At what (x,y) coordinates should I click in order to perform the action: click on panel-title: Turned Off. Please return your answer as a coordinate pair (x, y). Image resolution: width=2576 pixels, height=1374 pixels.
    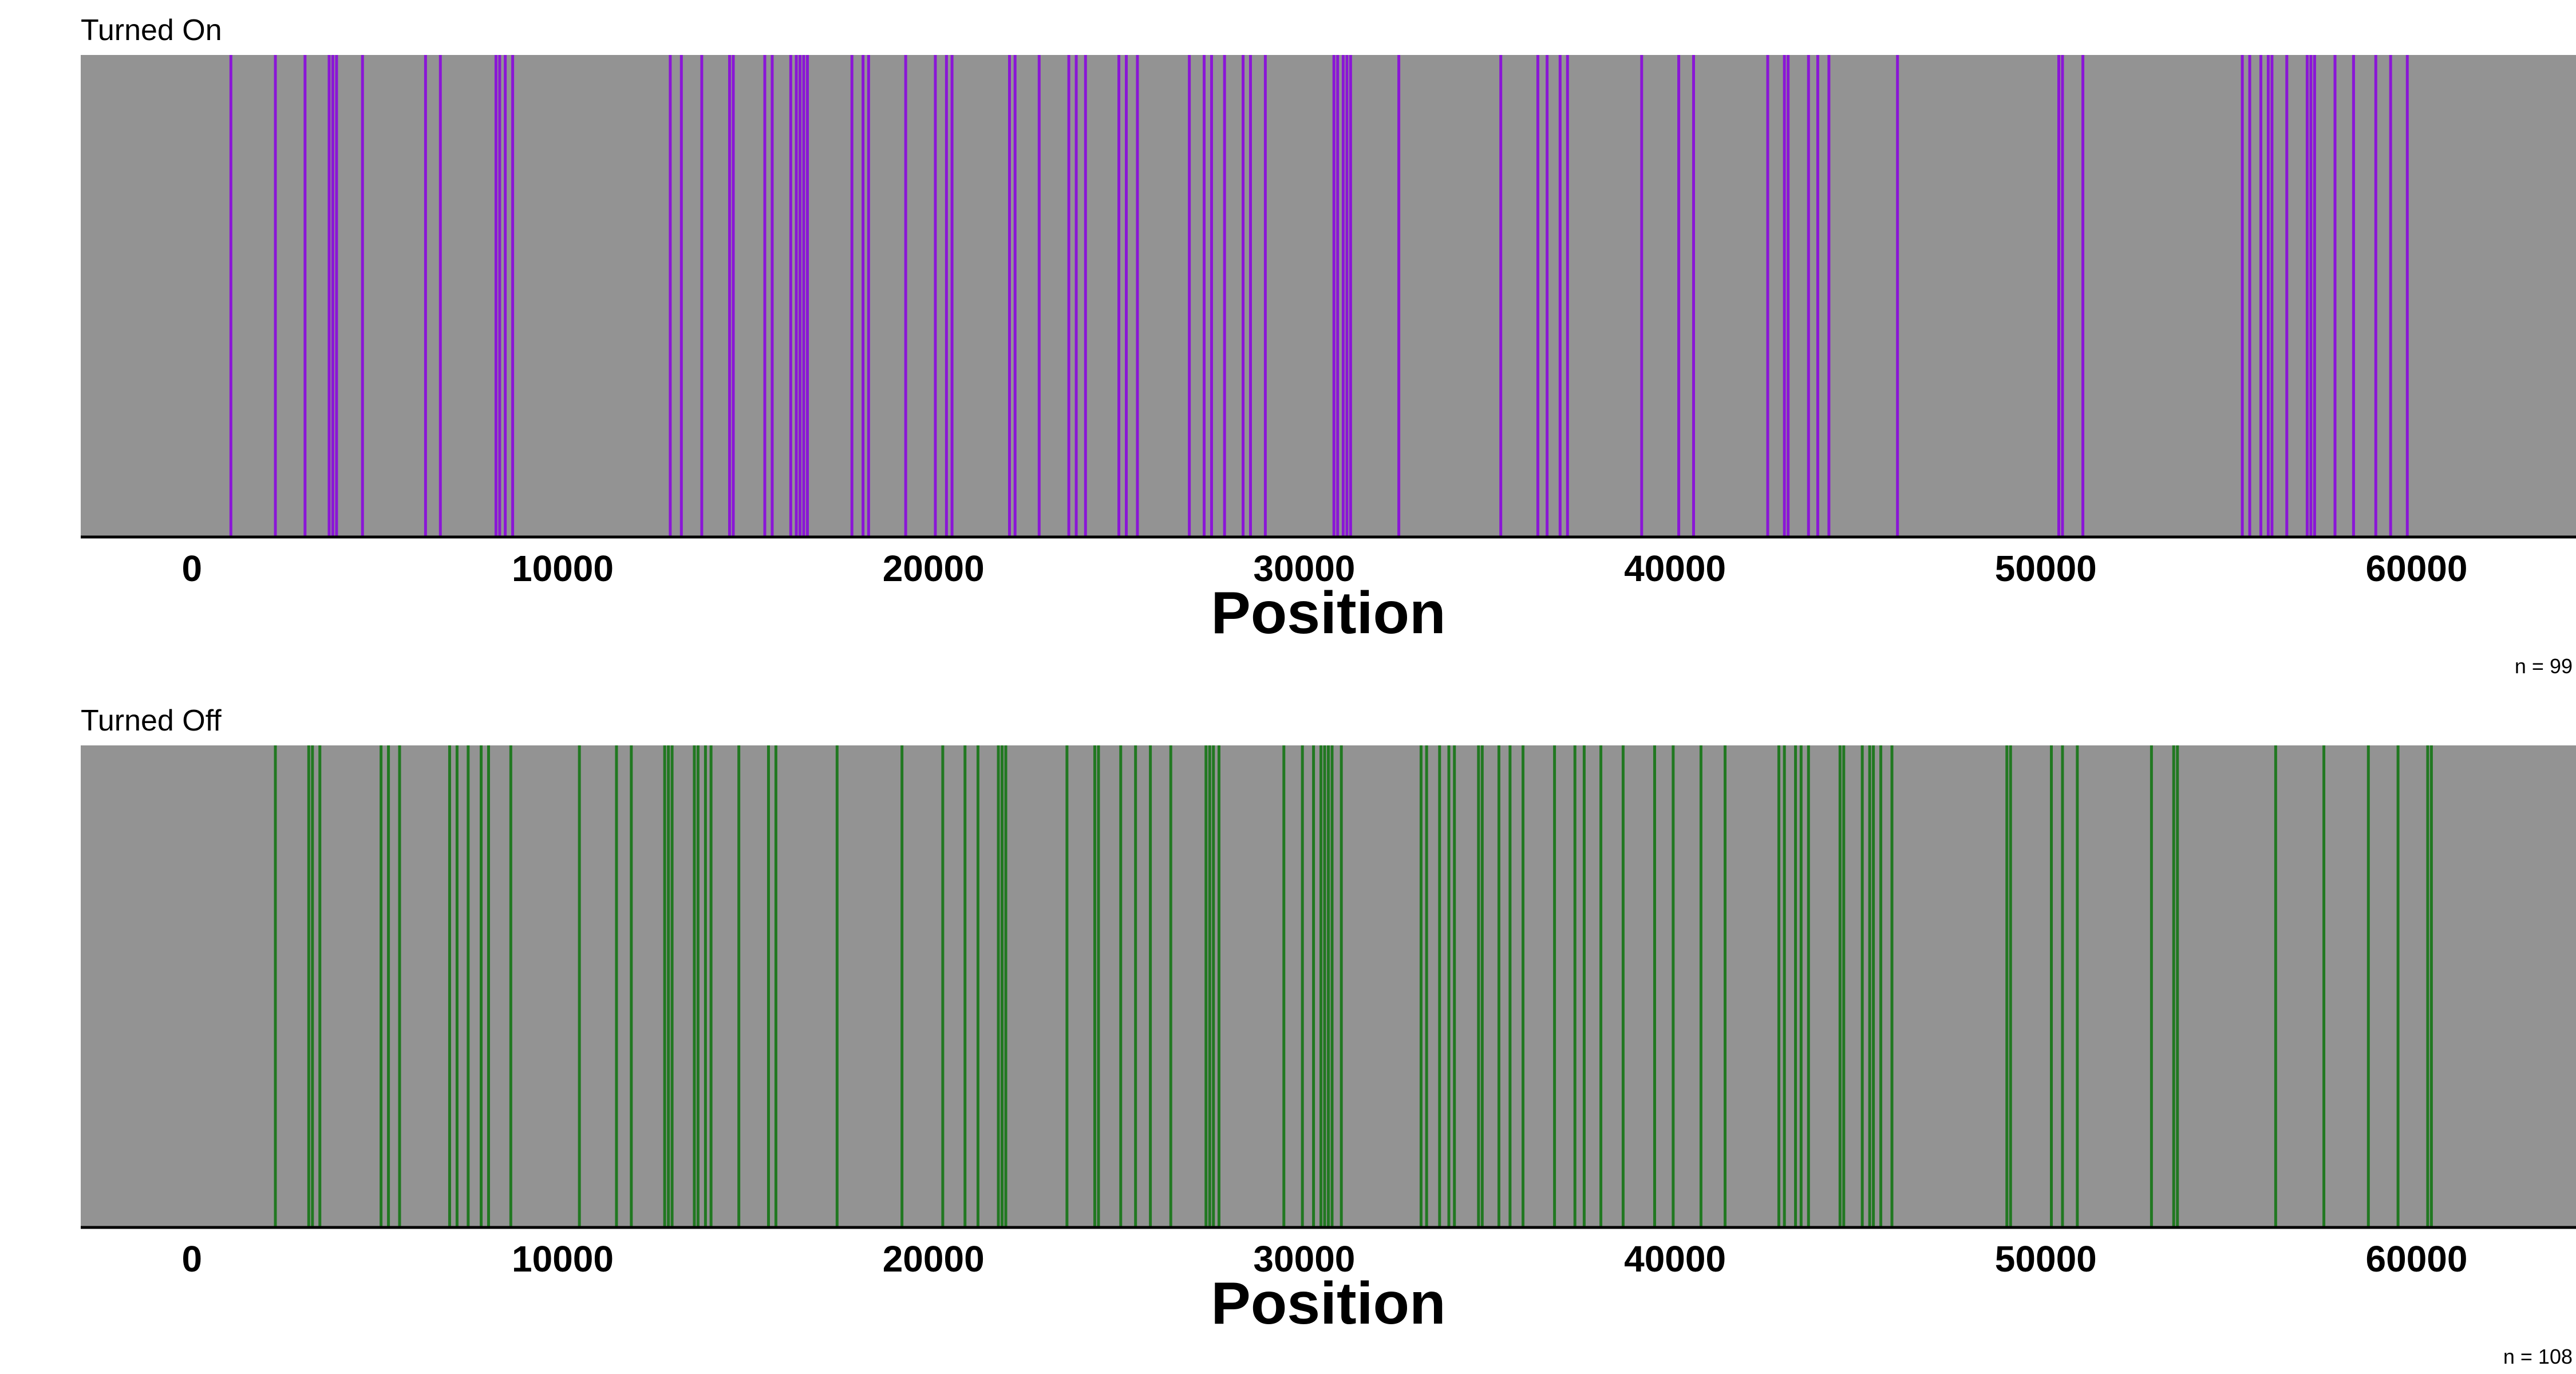
    Looking at the image, I should click on (151, 720).